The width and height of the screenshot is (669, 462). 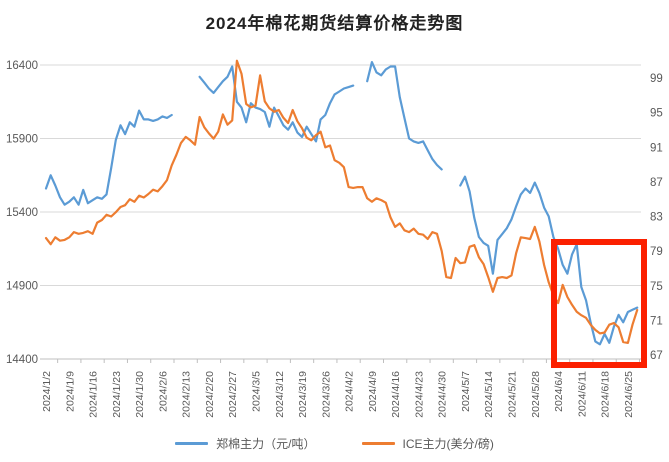 What do you see at coordinates (656, 183) in the screenshot?
I see `right-axis-tick-label: 87` at bounding box center [656, 183].